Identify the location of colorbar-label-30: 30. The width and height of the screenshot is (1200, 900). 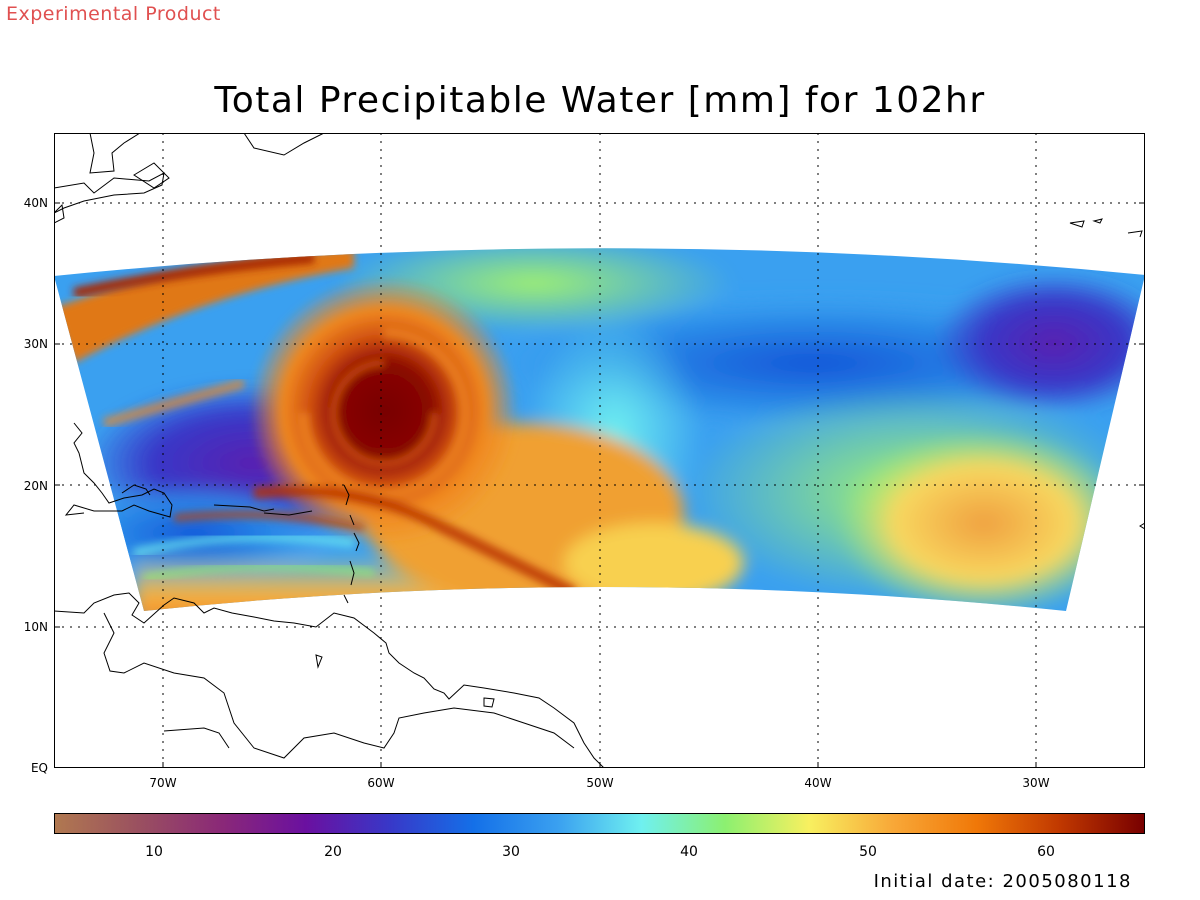
(511, 852).